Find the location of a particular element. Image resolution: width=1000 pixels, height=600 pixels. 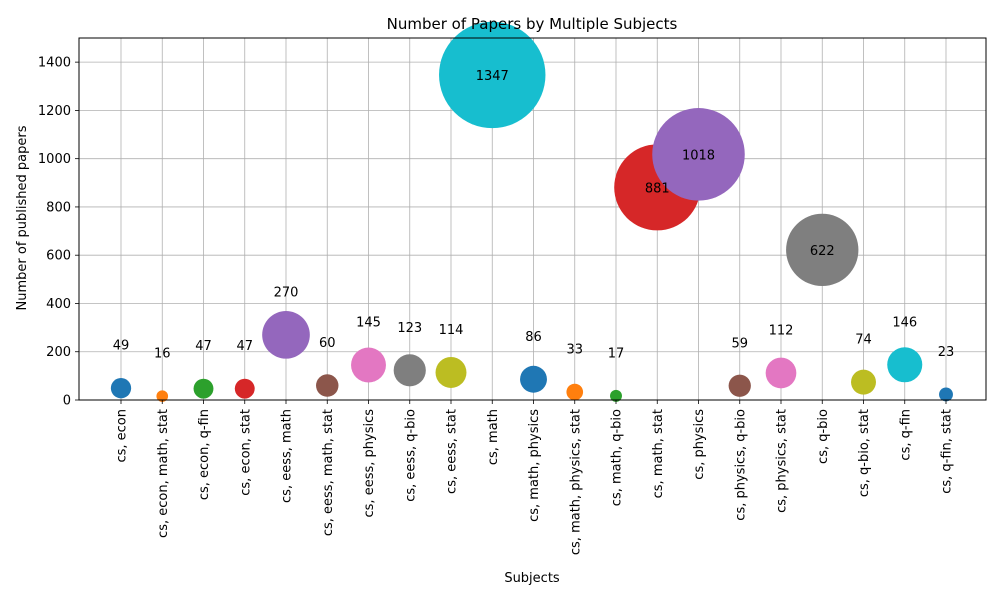

bubble-value-label: 33 is located at coordinates (574, 350).